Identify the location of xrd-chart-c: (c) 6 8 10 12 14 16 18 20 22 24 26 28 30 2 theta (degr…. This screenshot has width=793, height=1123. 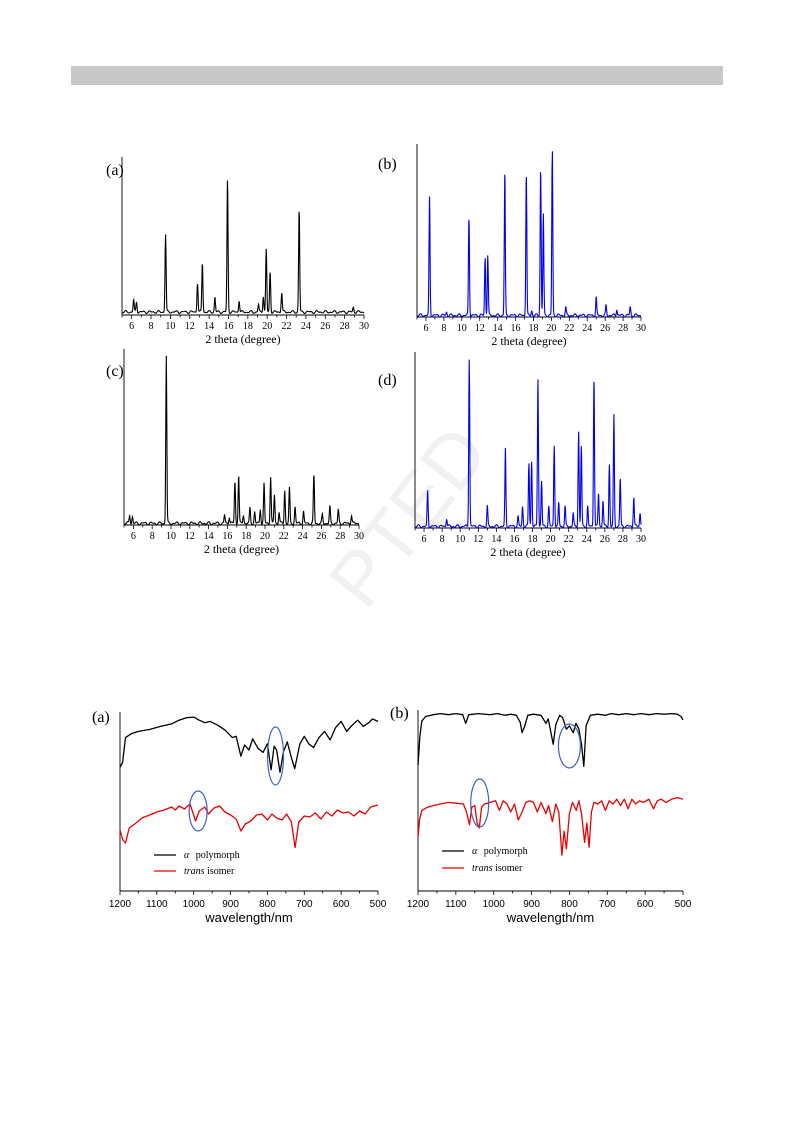
(235, 452).